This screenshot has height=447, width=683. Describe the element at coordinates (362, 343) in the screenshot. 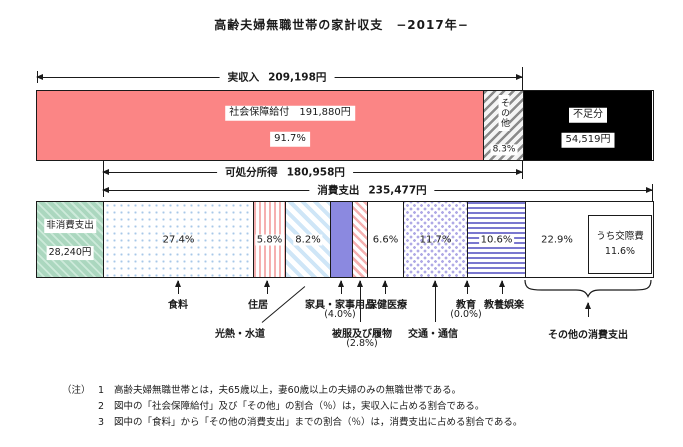

I see `clothing-percent-label: (2.8%)` at that location.